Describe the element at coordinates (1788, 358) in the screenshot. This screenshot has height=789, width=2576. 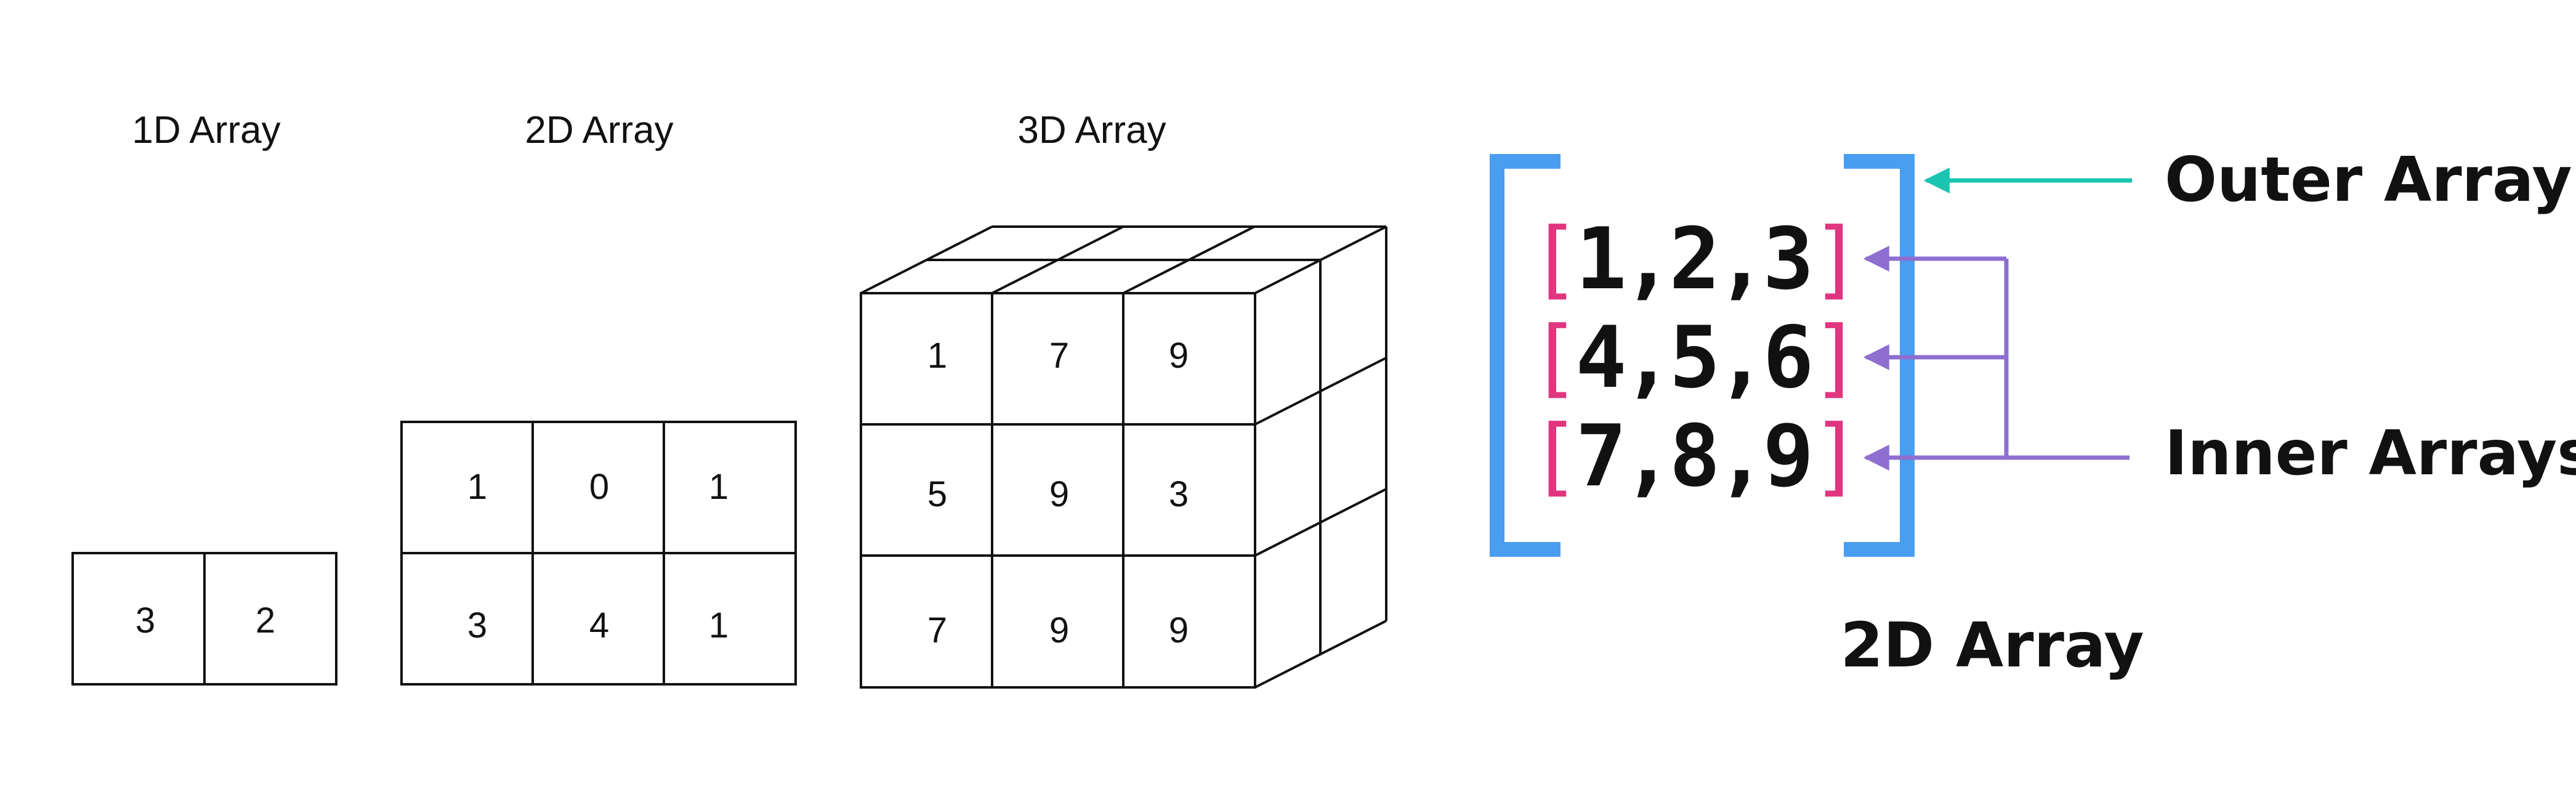
I see `inner-value: 6` at that location.